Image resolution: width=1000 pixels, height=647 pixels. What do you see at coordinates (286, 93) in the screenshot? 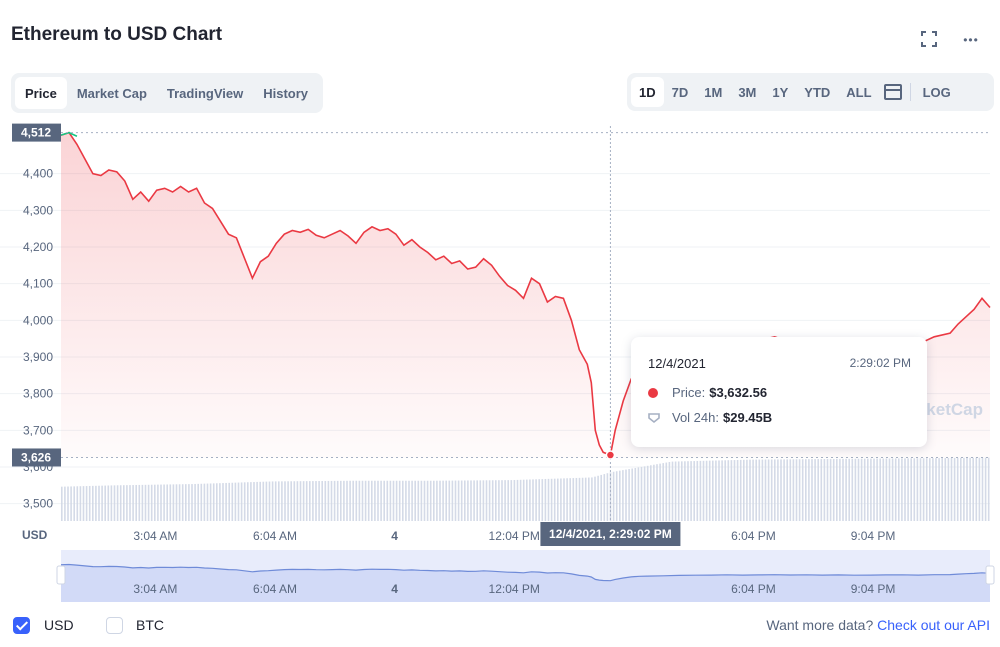
I see `tab-history: History` at bounding box center [286, 93].